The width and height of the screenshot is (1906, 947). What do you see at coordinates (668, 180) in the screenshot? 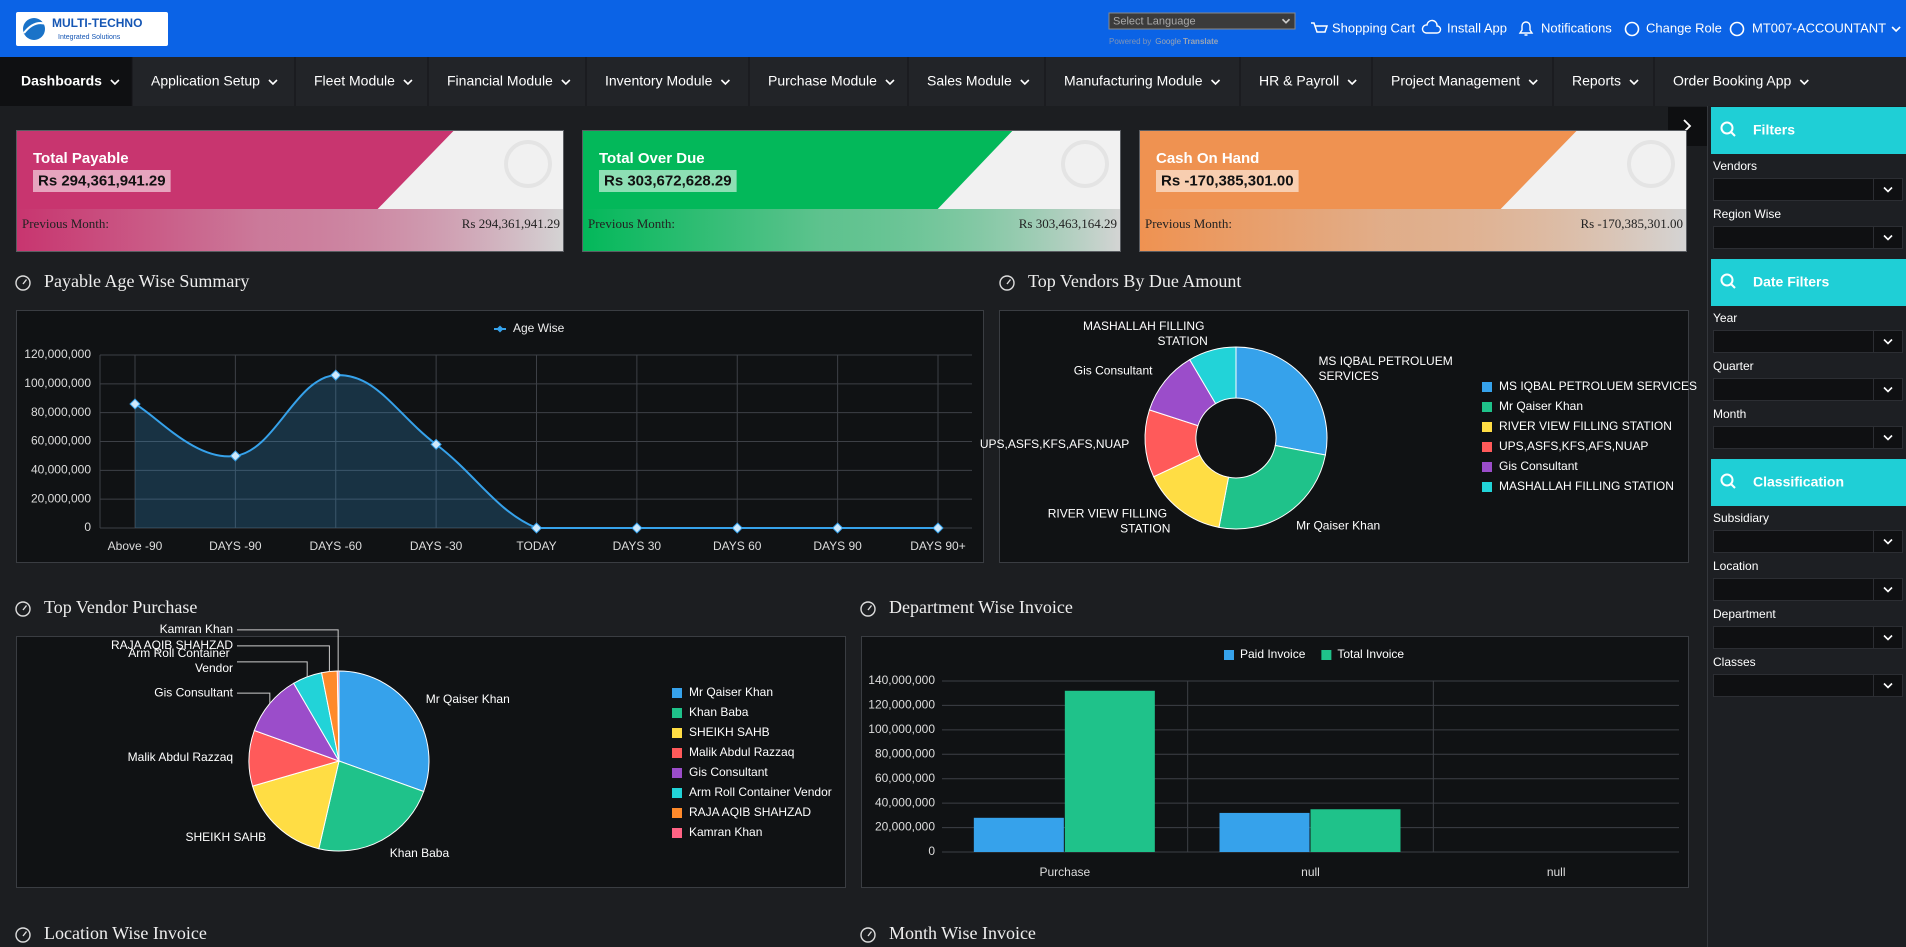
I see `card-amount: Rs 303,672,628.29` at bounding box center [668, 180].